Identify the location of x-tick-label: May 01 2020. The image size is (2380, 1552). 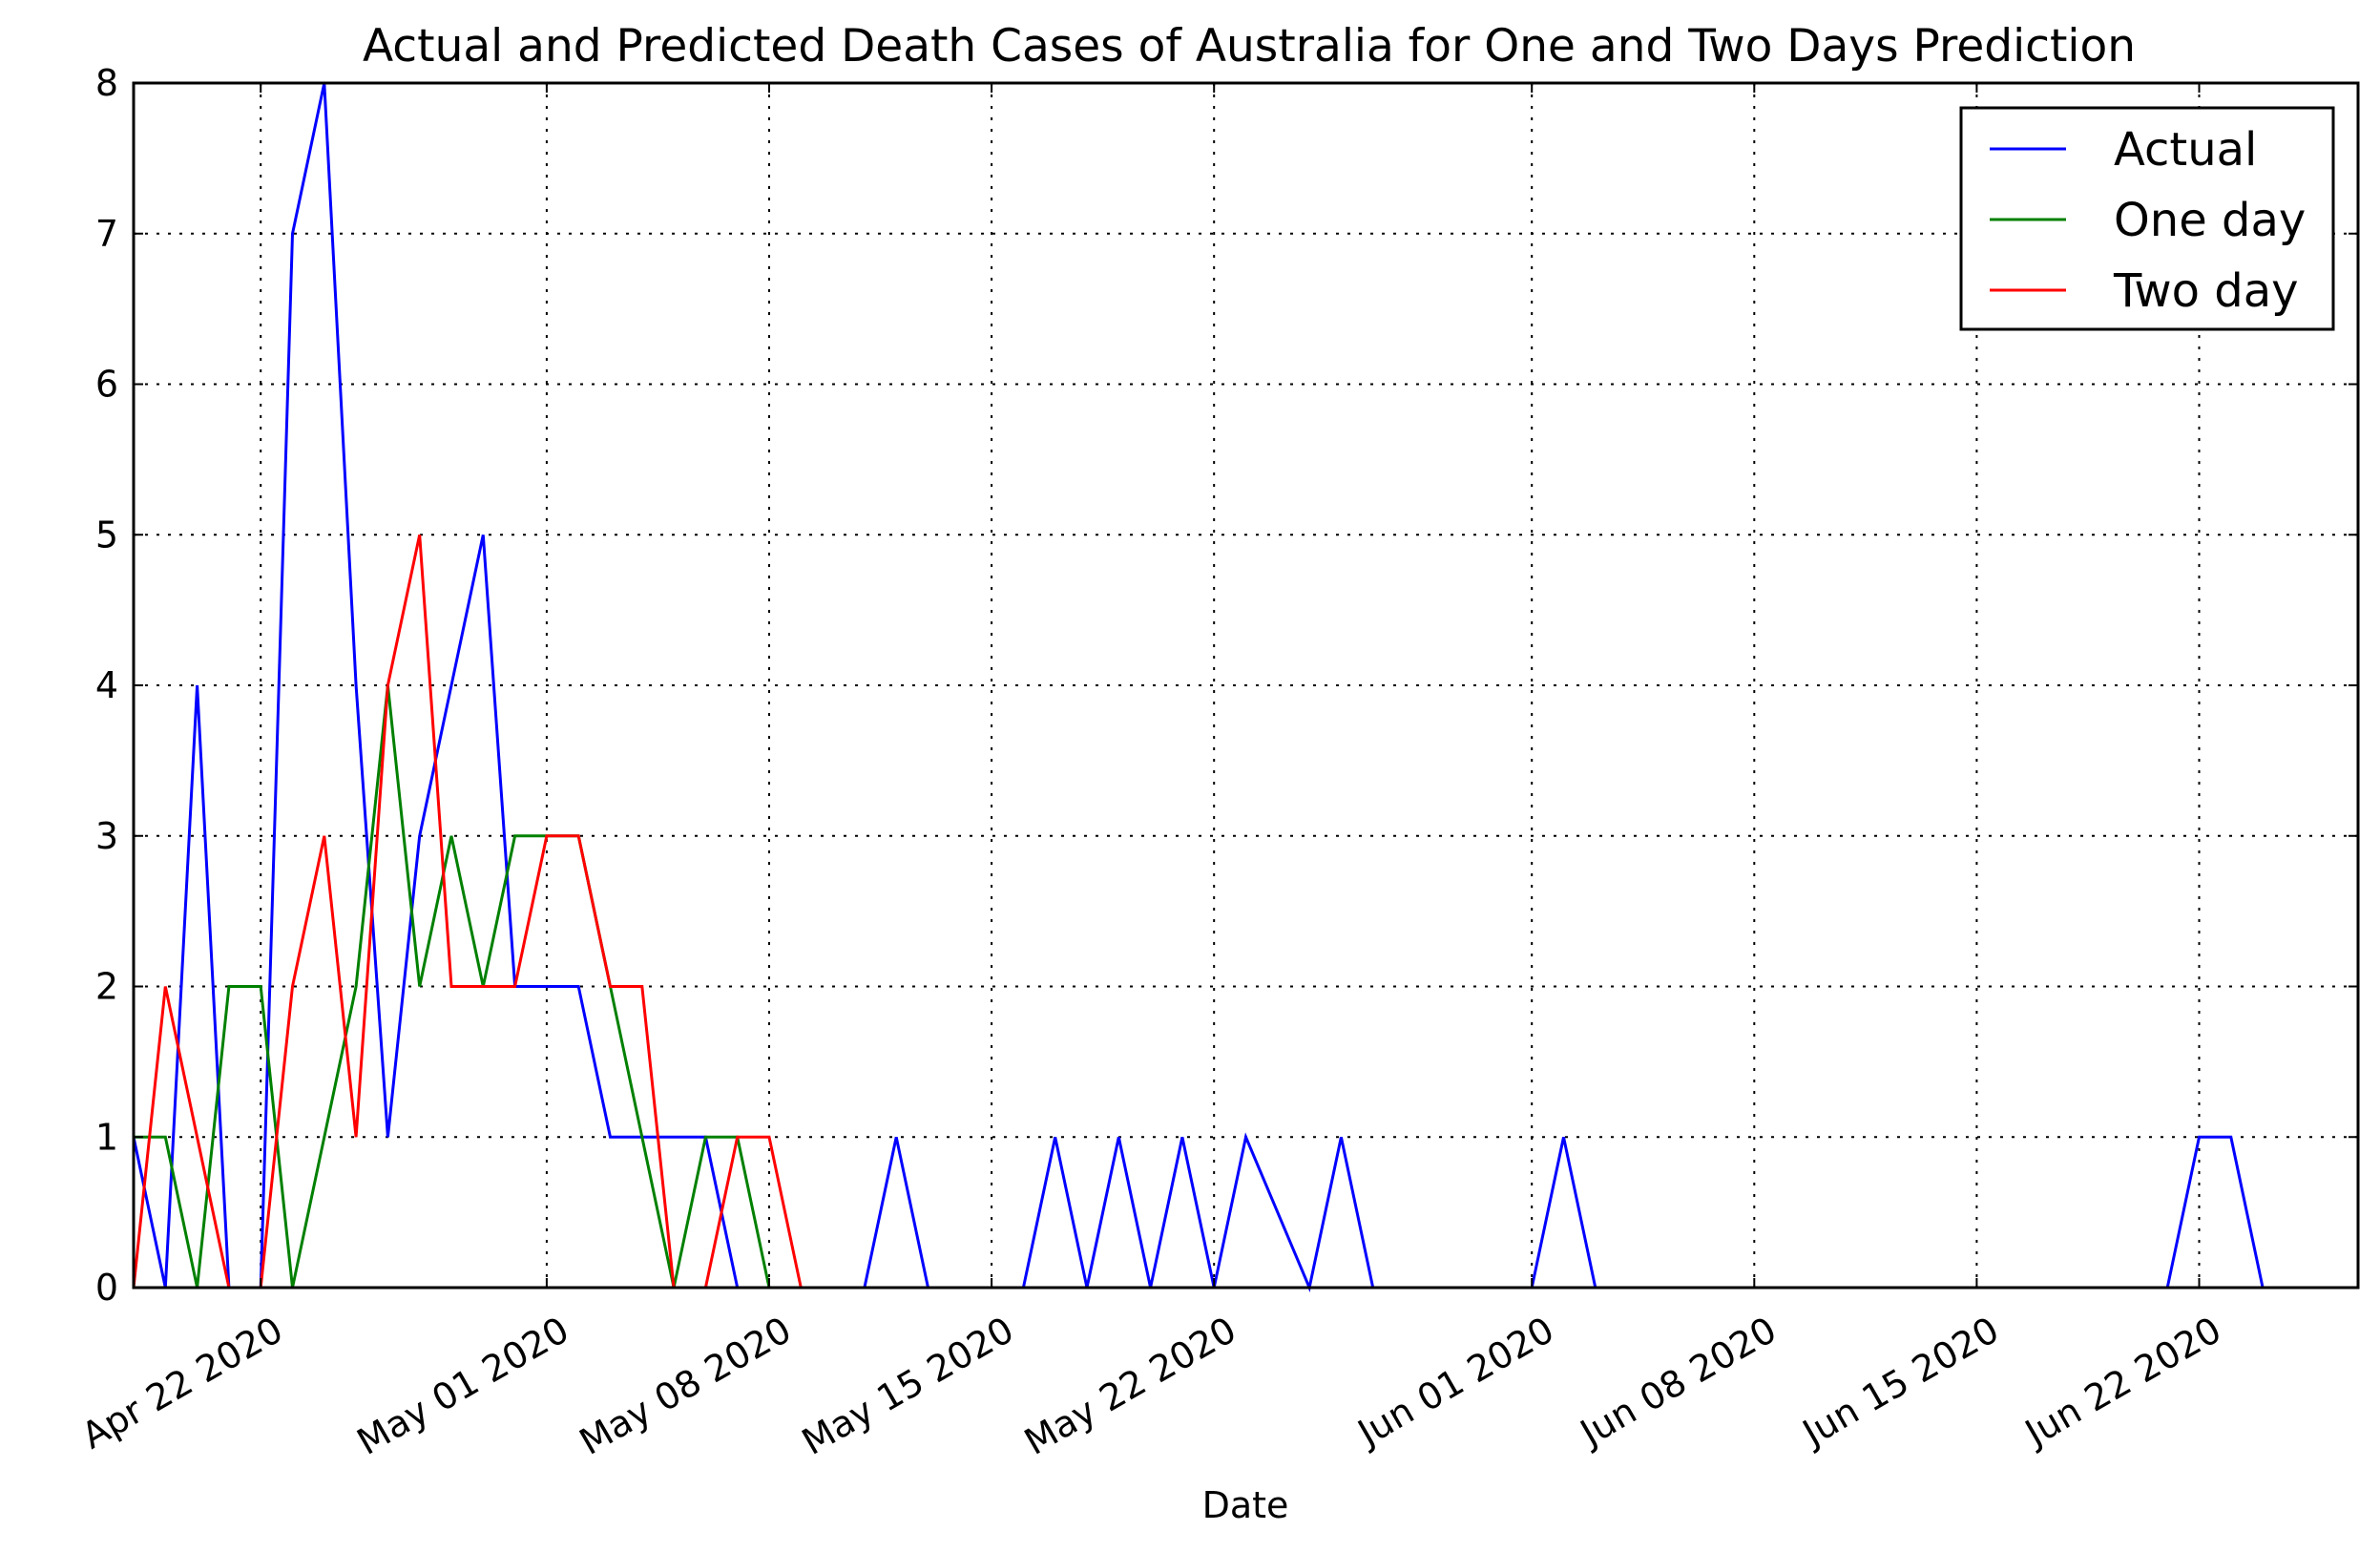
(463, 1386).